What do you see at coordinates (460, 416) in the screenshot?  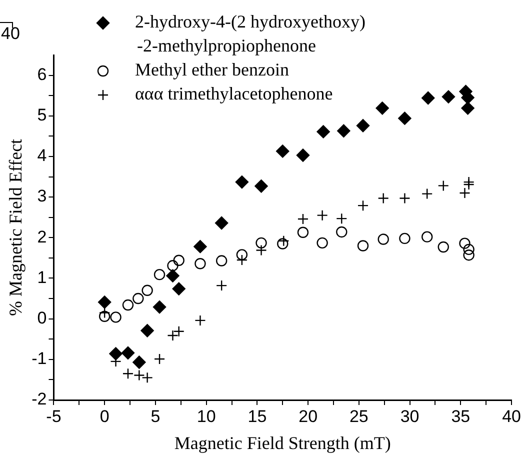 I see `x-tick-label: 35` at bounding box center [460, 416].